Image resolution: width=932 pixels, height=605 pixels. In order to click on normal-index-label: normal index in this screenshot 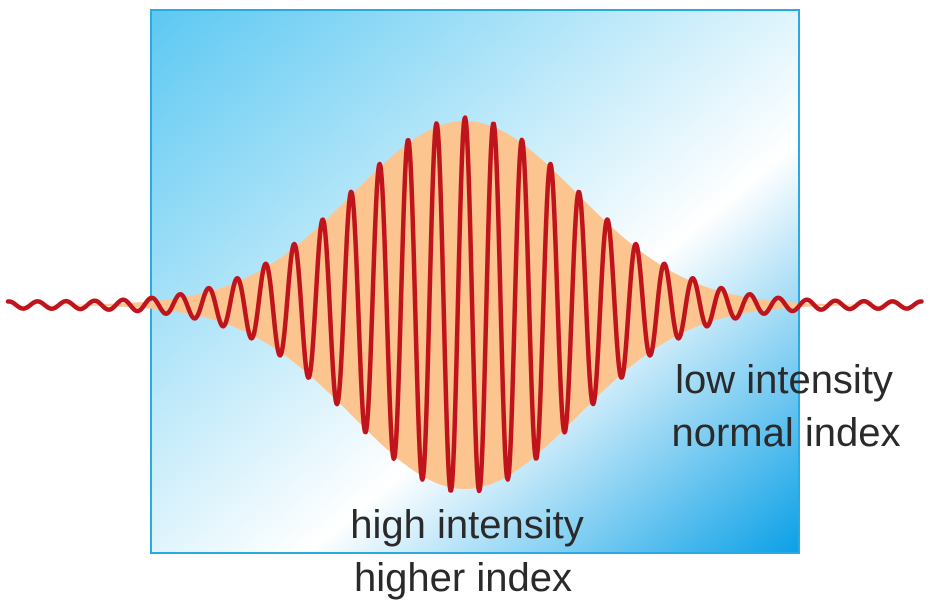, I will do `click(785, 433)`.